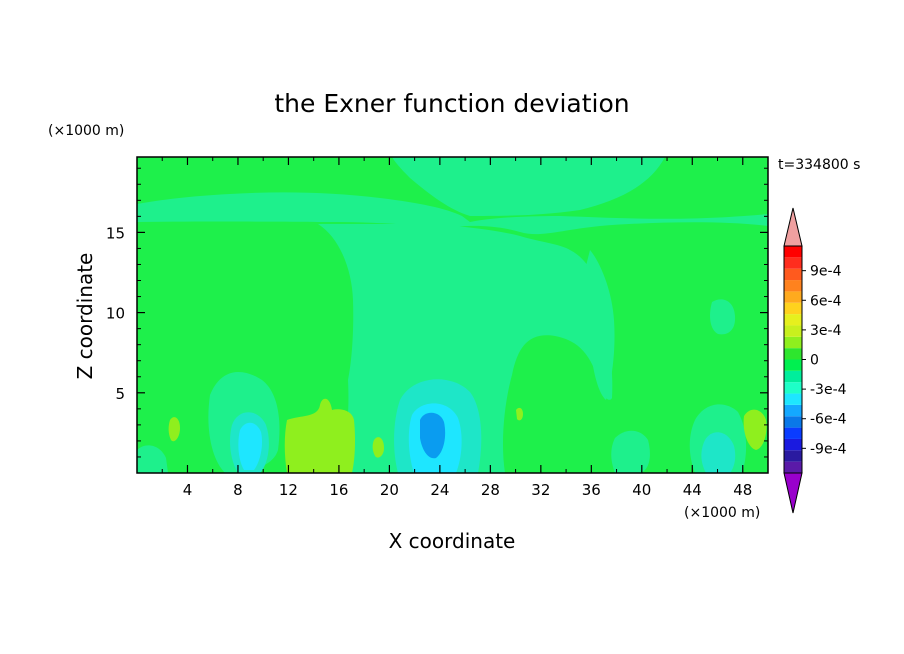 The height and width of the screenshot is (654, 904). Describe the element at coordinates (826, 301) in the screenshot. I see `colorbar-label: 6e-4` at that location.